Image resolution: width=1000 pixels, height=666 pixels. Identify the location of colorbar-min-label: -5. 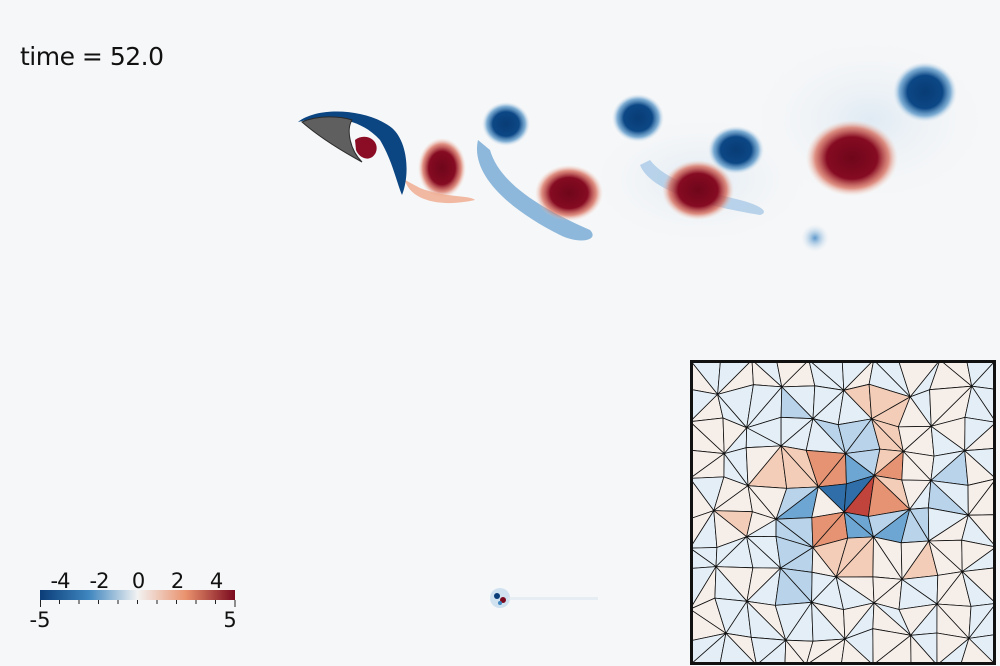
(40, 620).